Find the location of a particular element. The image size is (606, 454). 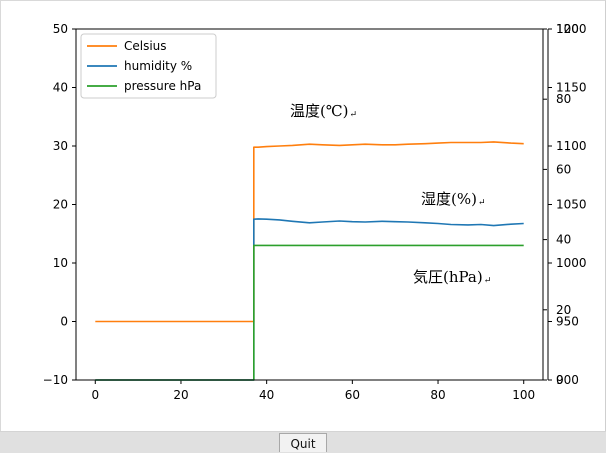

y-left-tick-label: 30 is located at coordinates (60, 146).